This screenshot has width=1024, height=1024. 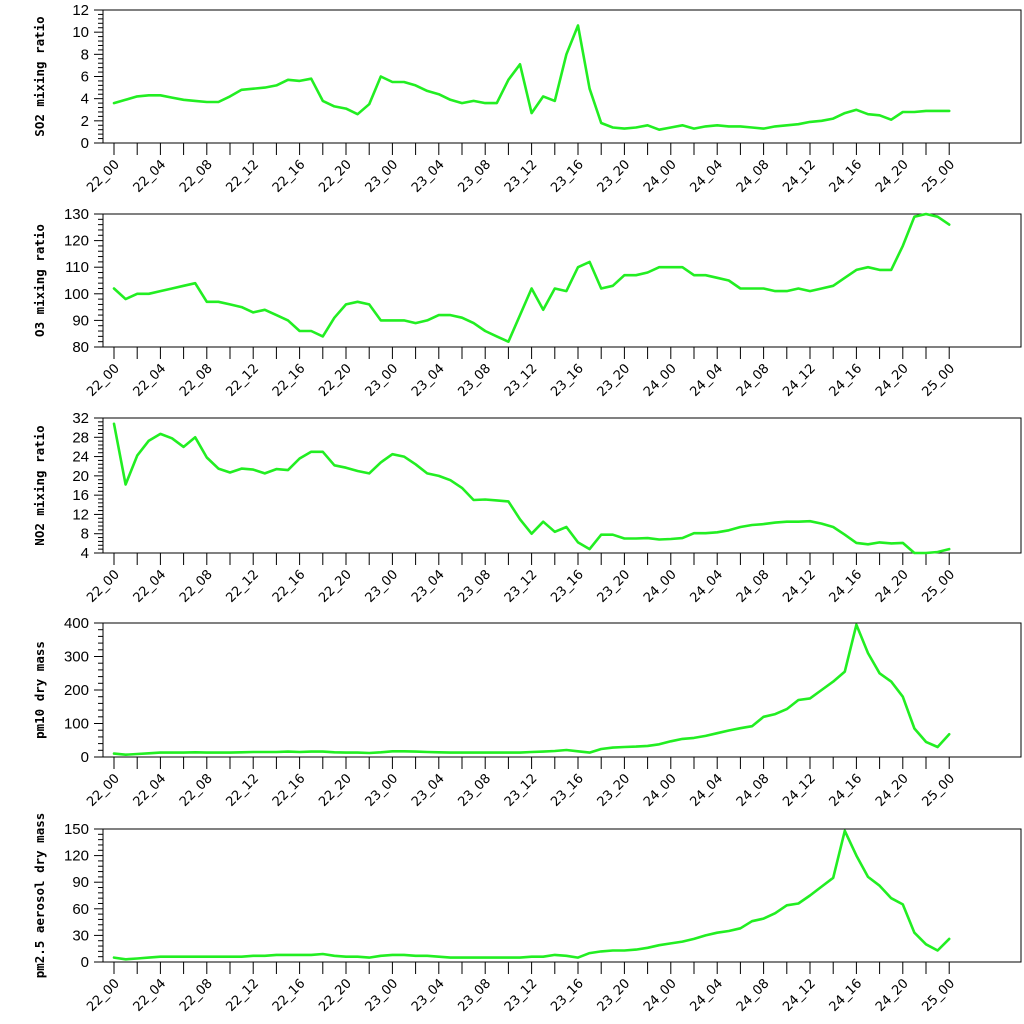 What do you see at coordinates (80, 32) in the screenshot?
I see `y-tick-label: 10` at bounding box center [80, 32].